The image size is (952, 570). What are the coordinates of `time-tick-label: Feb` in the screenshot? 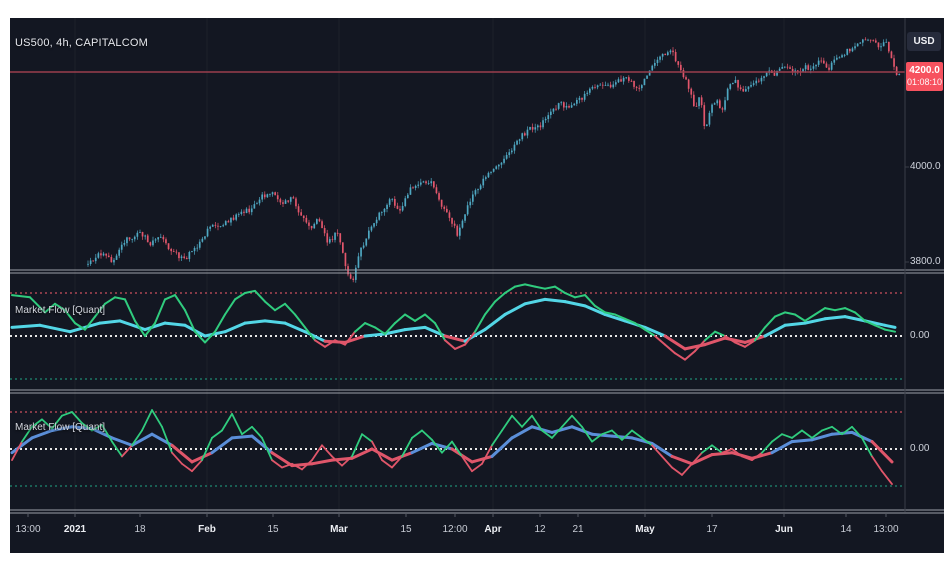 It's located at (207, 529).